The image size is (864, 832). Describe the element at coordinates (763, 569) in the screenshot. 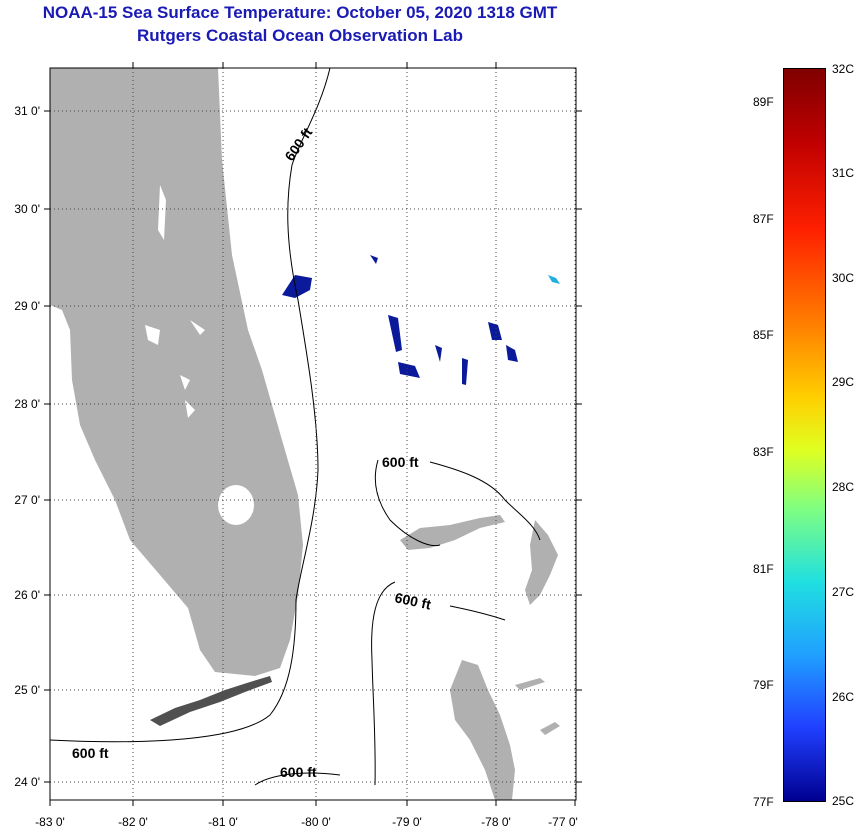

I see `colorbar-f-label: 81F` at that location.